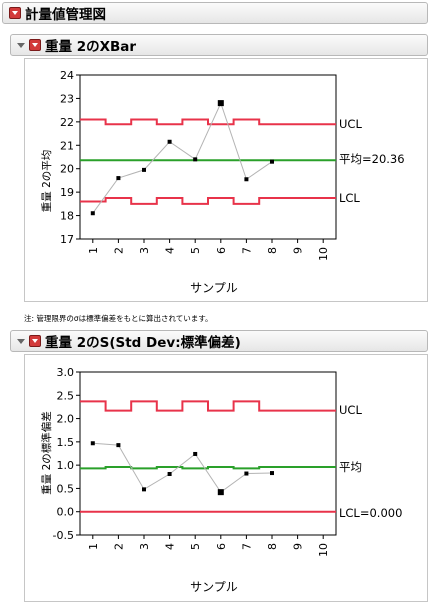 The height and width of the screenshot is (606, 430). I want to click on s-x-tick-label: 3, so click(144, 546).